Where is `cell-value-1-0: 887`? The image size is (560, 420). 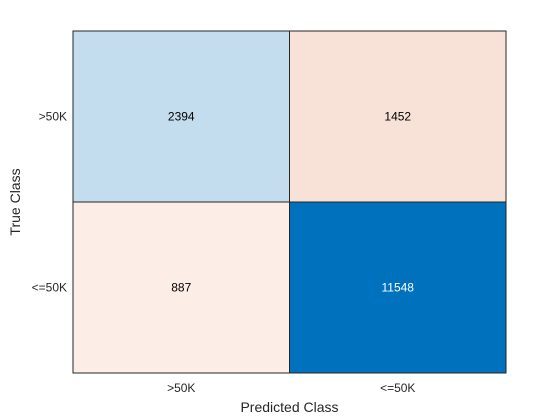 cell-value-1-0: 887 is located at coordinates (181, 288).